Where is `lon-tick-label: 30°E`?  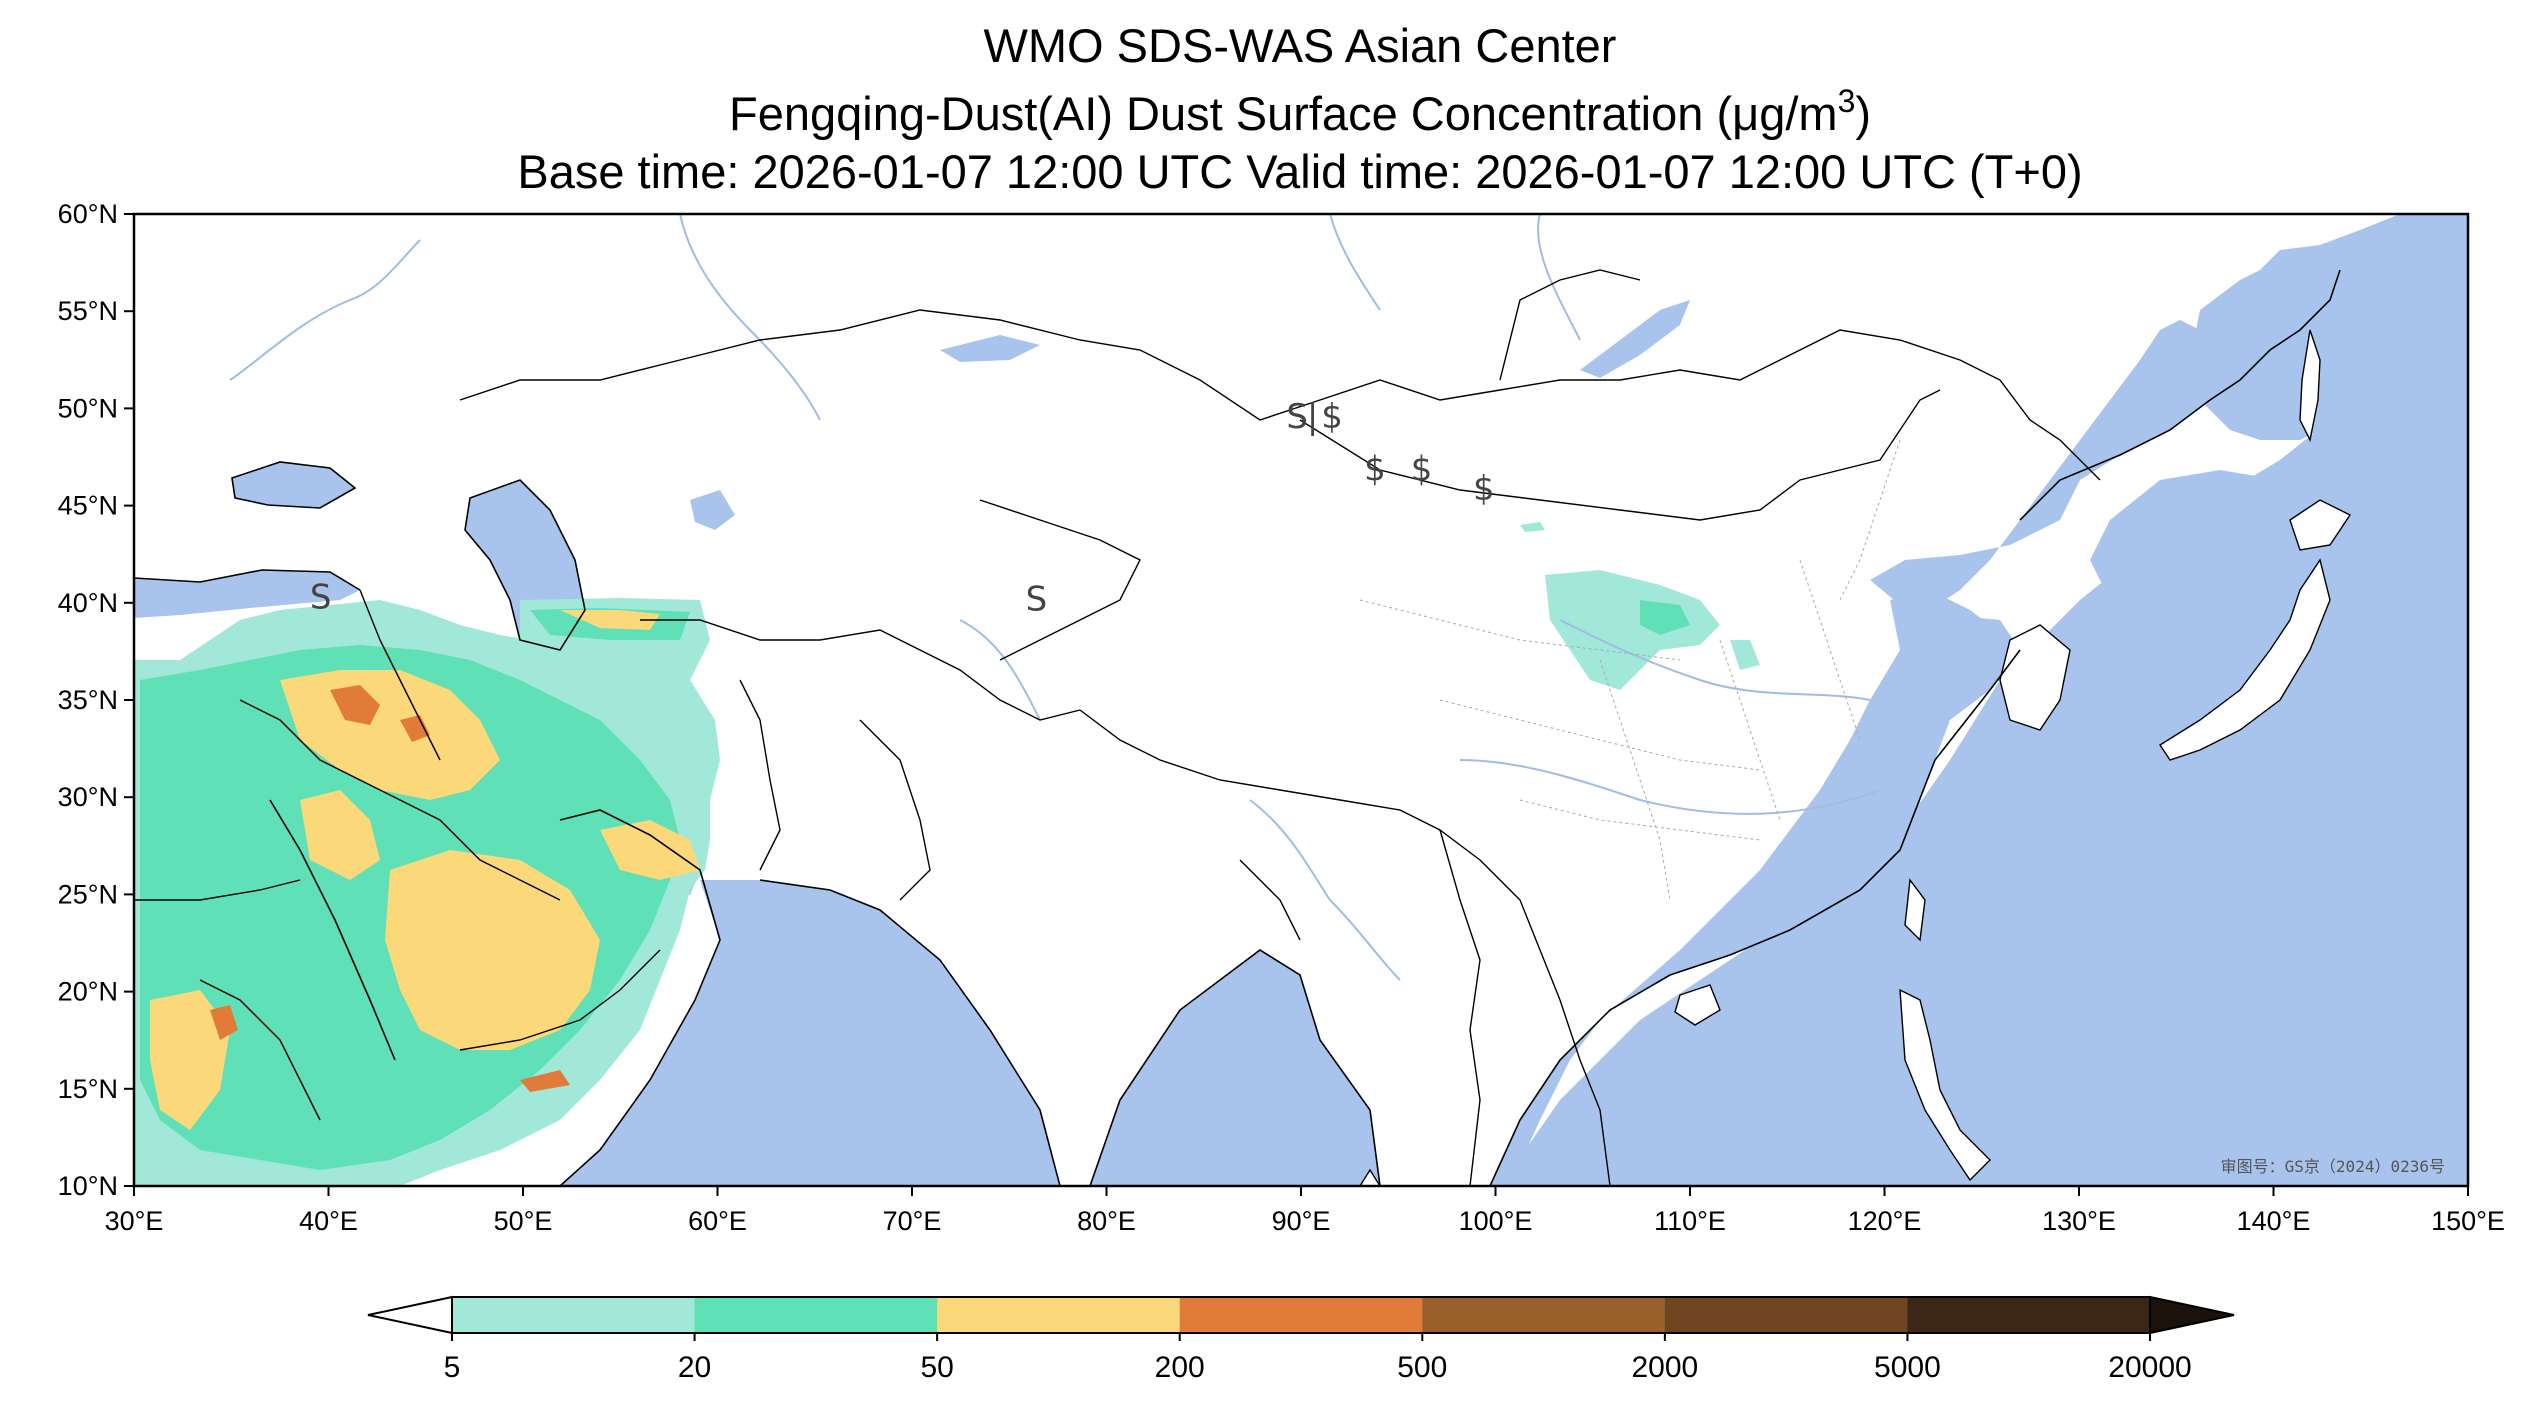
lon-tick-label: 30°E is located at coordinates (134, 1221).